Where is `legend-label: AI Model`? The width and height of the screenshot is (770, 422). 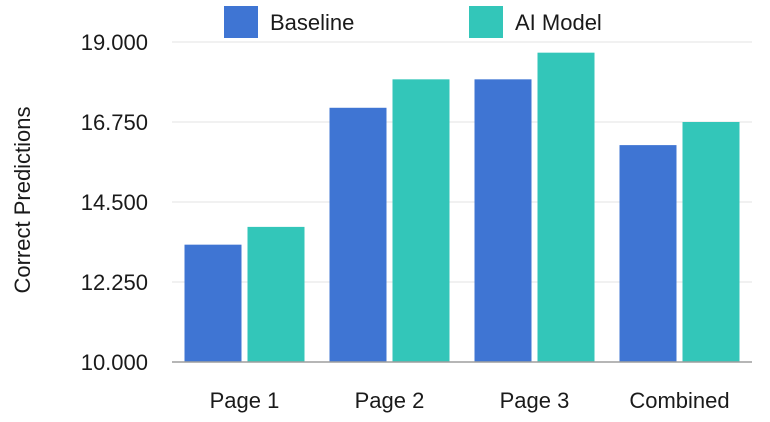
legend-label: AI Model is located at coordinates (558, 22).